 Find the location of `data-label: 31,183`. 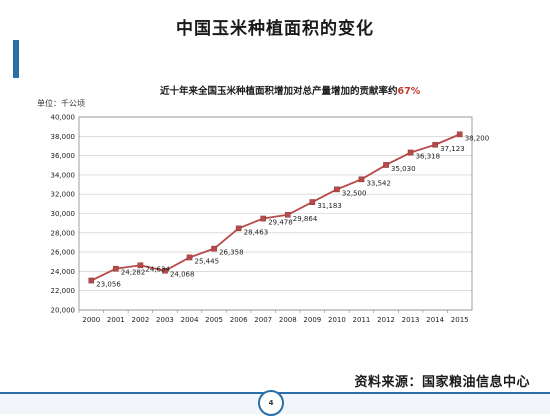

data-label: 31,183 is located at coordinates (329, 206).